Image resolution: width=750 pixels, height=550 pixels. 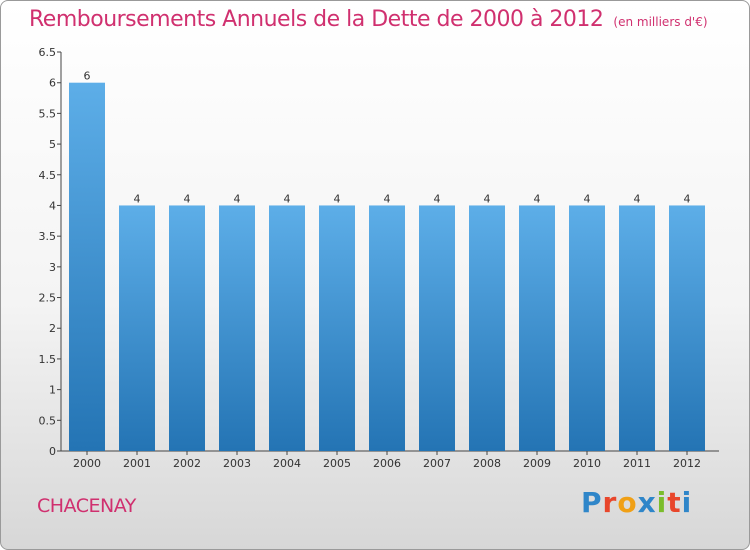 What do you see at coordinates (287, 463) in the screenshot?
I see `x-tick-label: 2004` at bounding box center [287, 463].